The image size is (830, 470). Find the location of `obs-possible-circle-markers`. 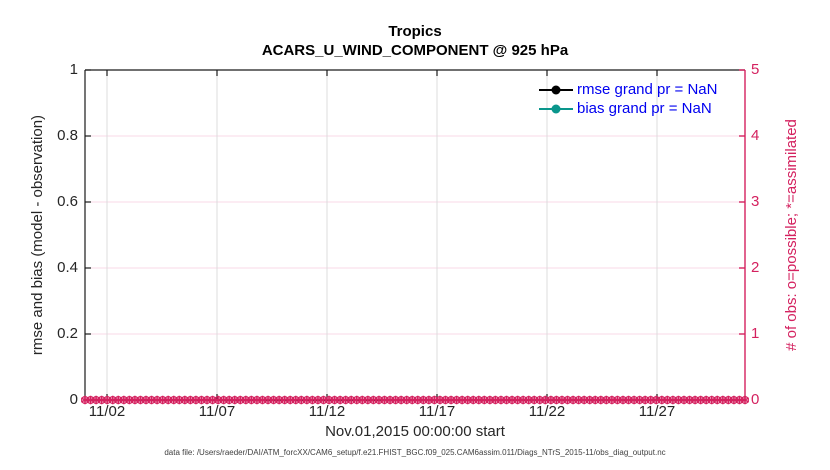

obs-possible-circle-markers is located at coordinates (414, 400).